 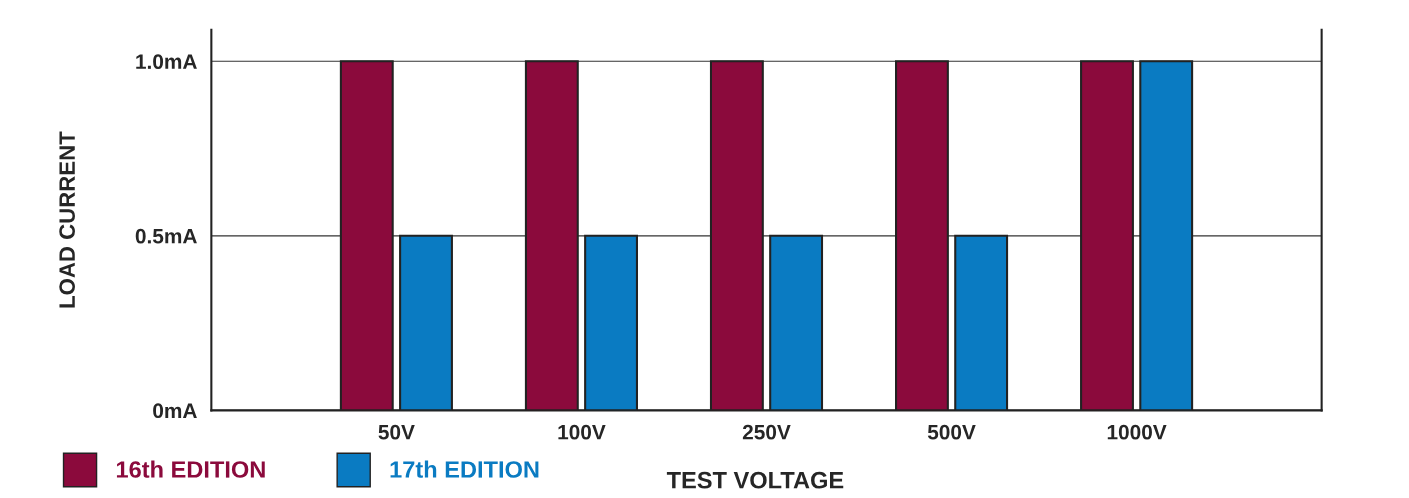 What do you see at coordinates (166, 236) in the screenshot?
I see `y-tick-label: 0.5mA` at bounding box center [166, 236].